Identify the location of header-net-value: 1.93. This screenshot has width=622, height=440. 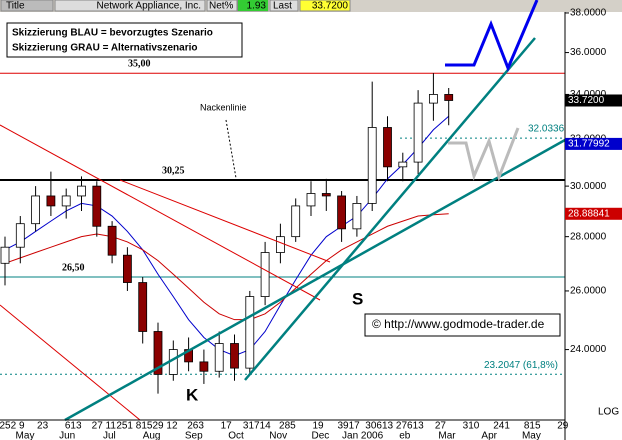
(257, 6).